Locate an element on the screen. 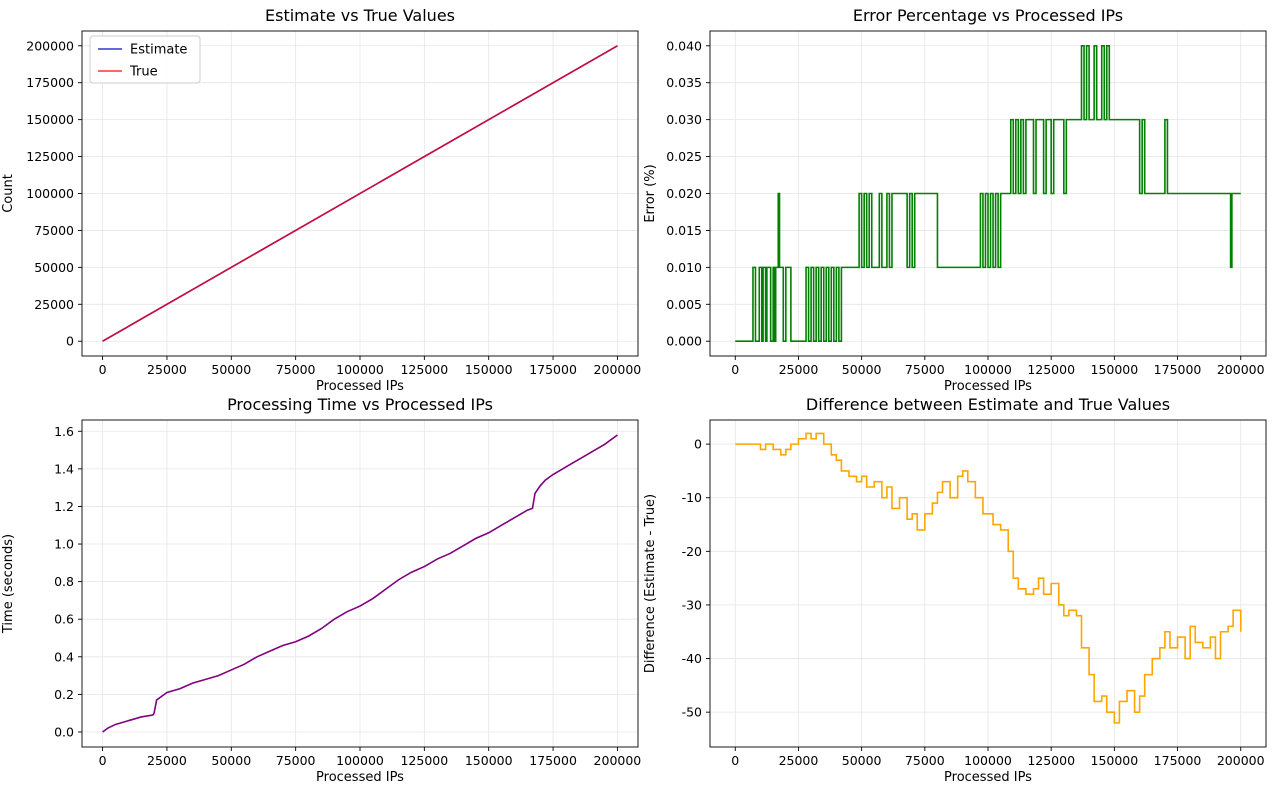 This screenshot has width=1280, height=793. y-tick-label: 0.2 is located at coordinates (64, 694).